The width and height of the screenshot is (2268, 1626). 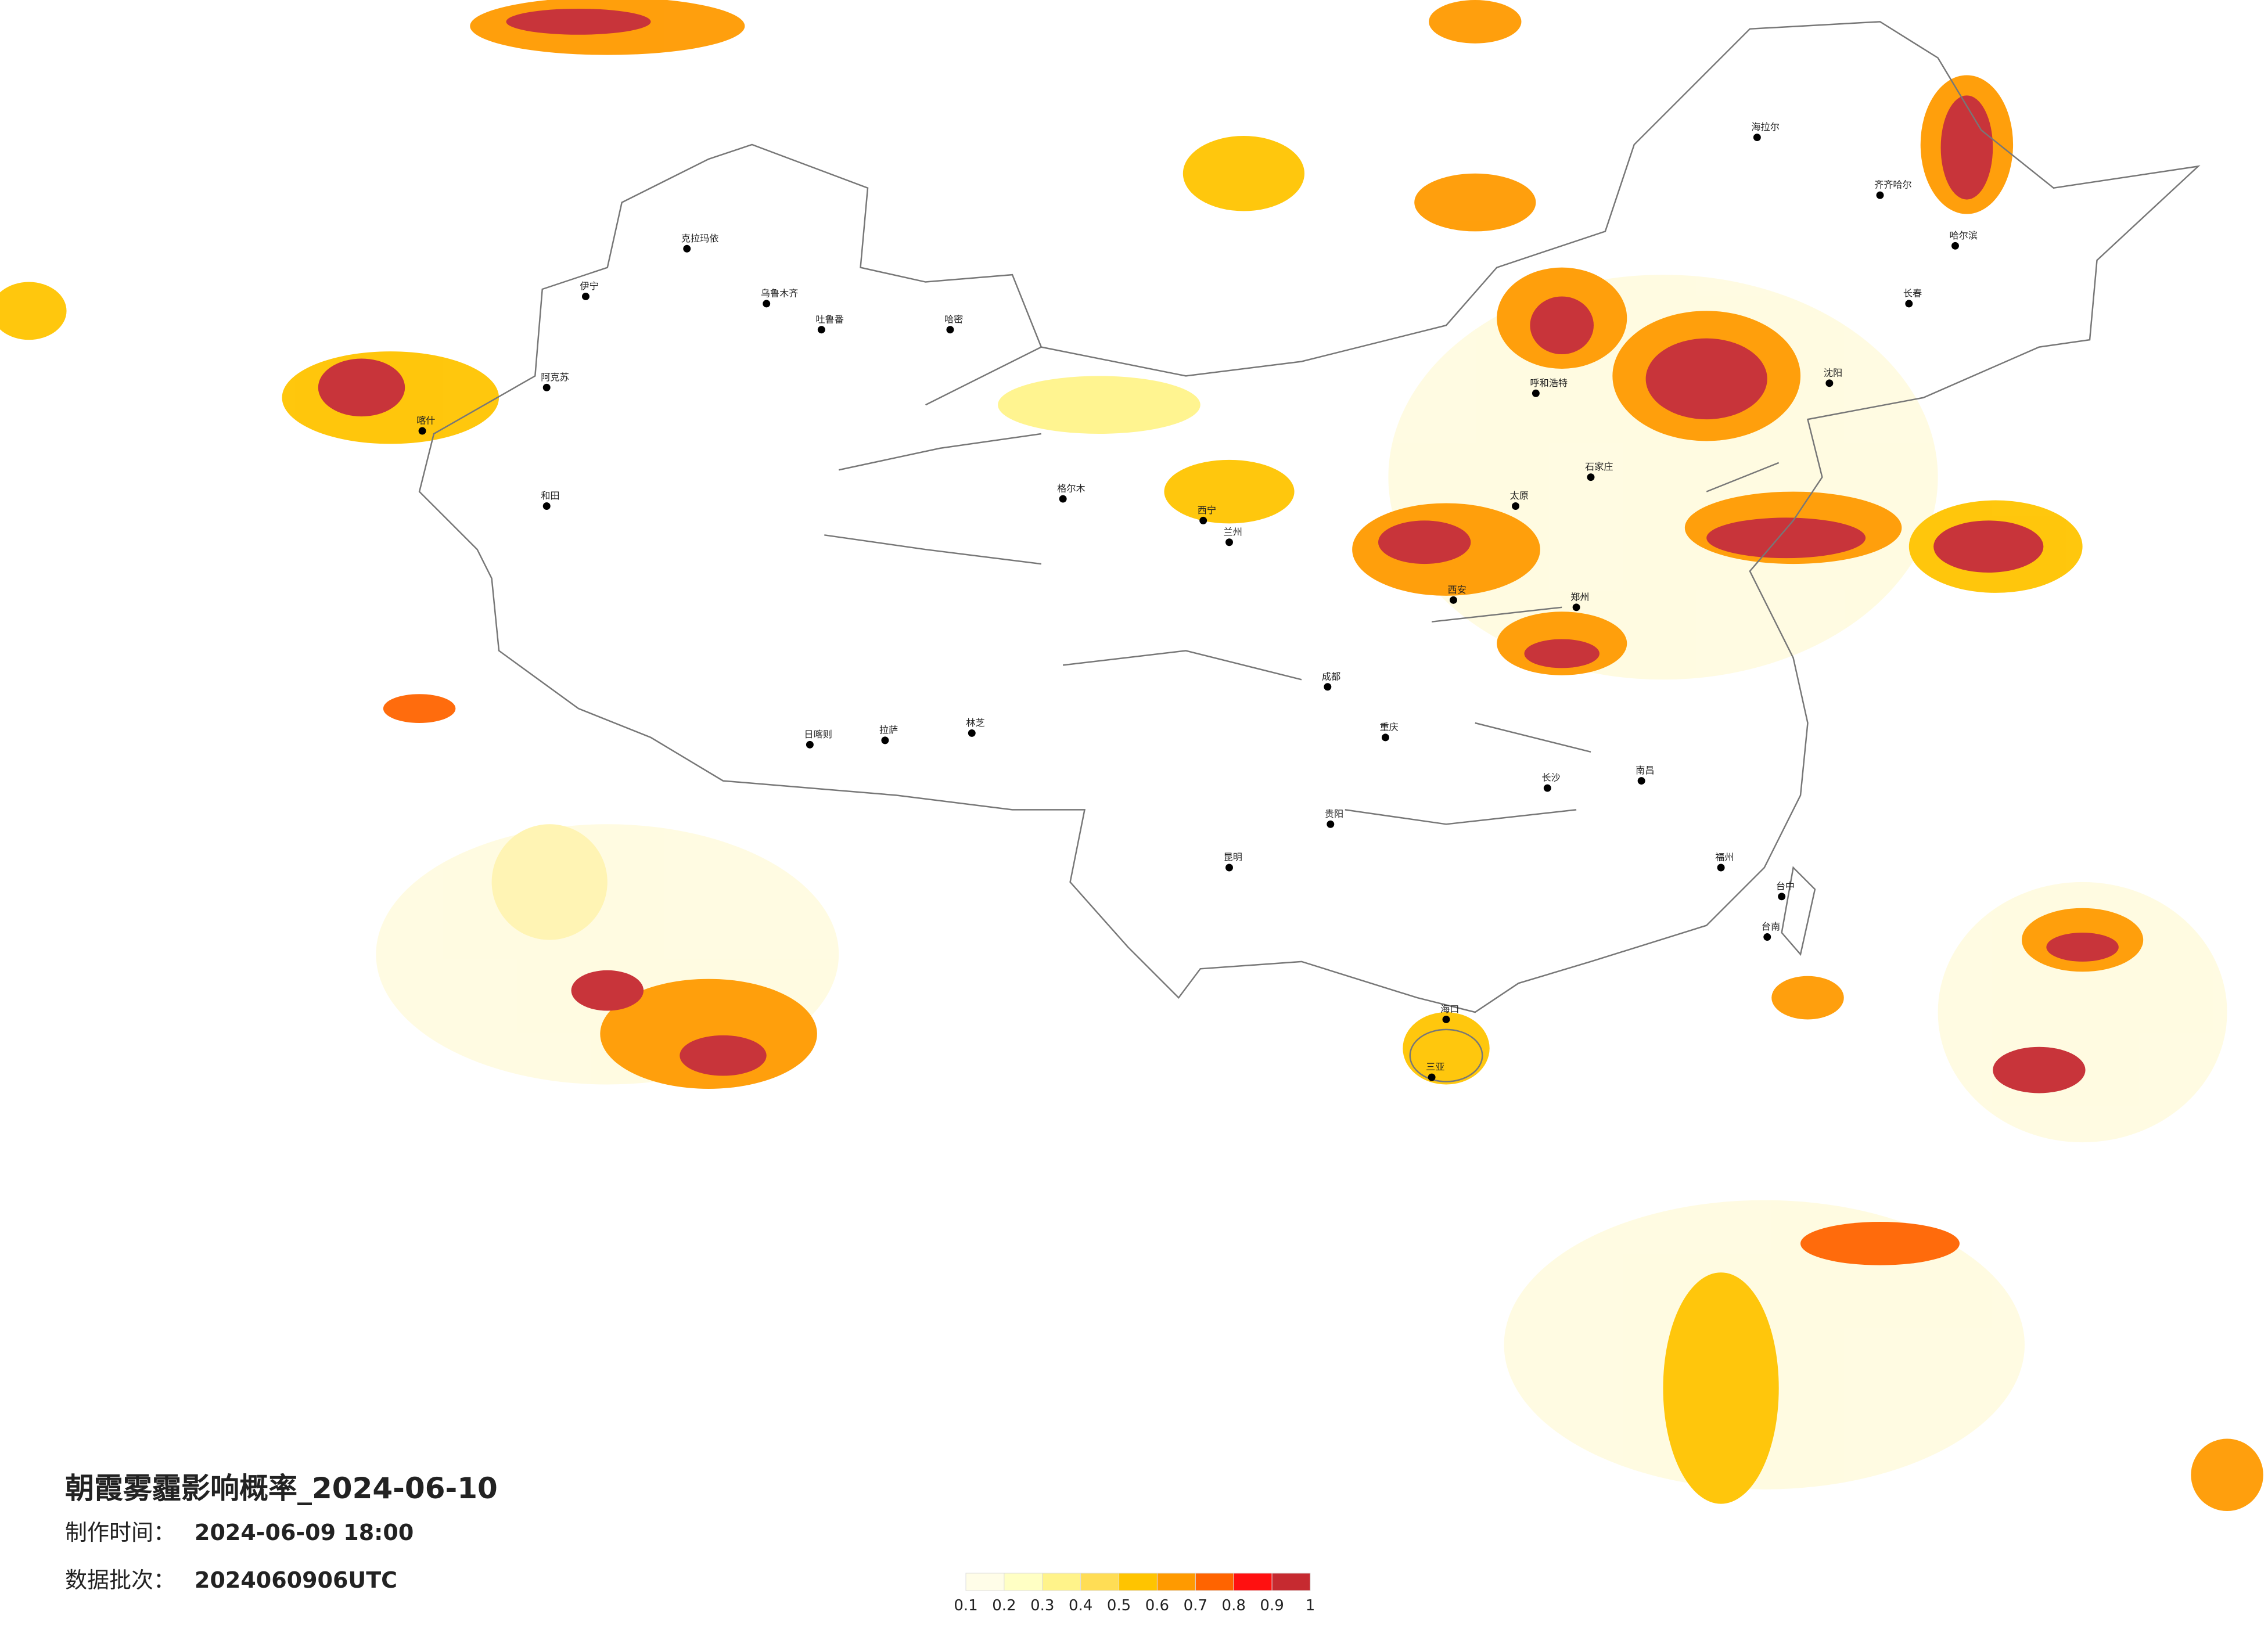 What do you see at coordinates (555, 377) in the screenshot?
I see `city-label: 阿克苏` at bounding box center [555, 377].